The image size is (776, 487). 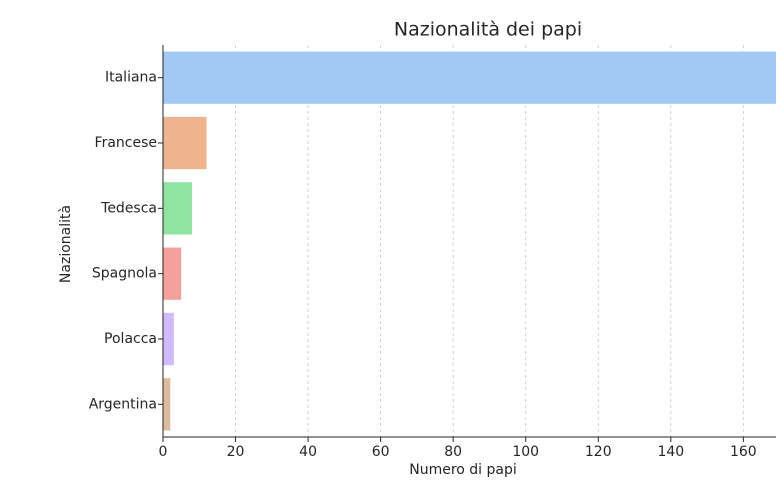 What do you see at coordinates (743, 452) in the screenshot?
I see `x-tick-label: 160` at bounding box center [743, 452].